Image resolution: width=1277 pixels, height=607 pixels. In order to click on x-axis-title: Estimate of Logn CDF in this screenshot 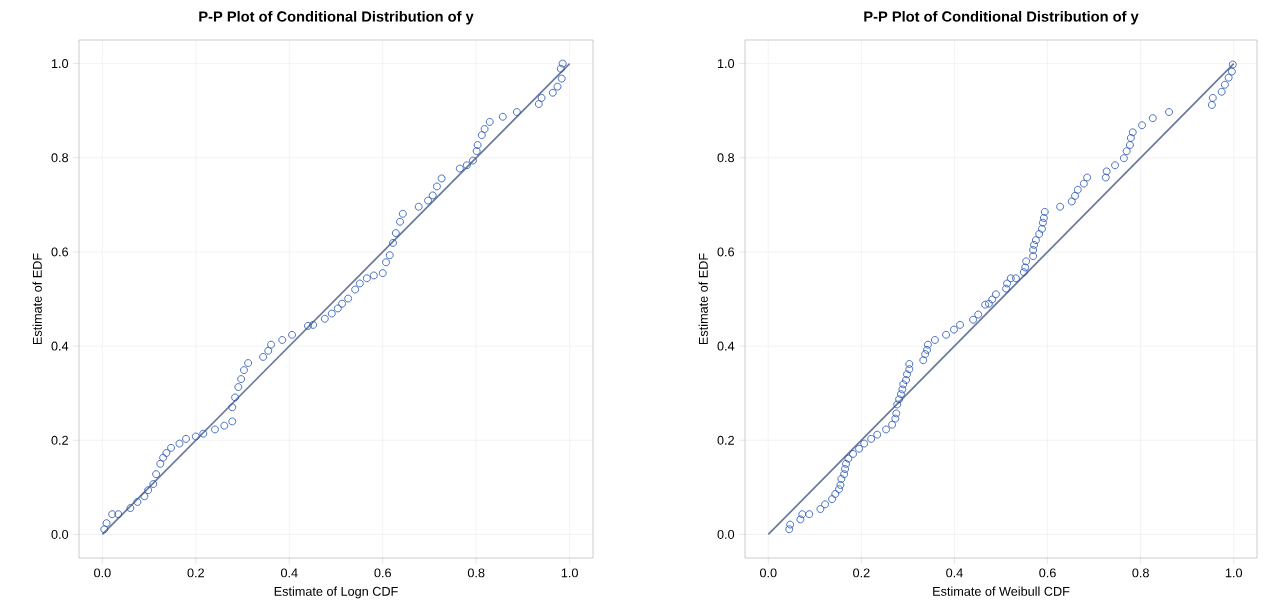, I will do `click(336, 592)`.